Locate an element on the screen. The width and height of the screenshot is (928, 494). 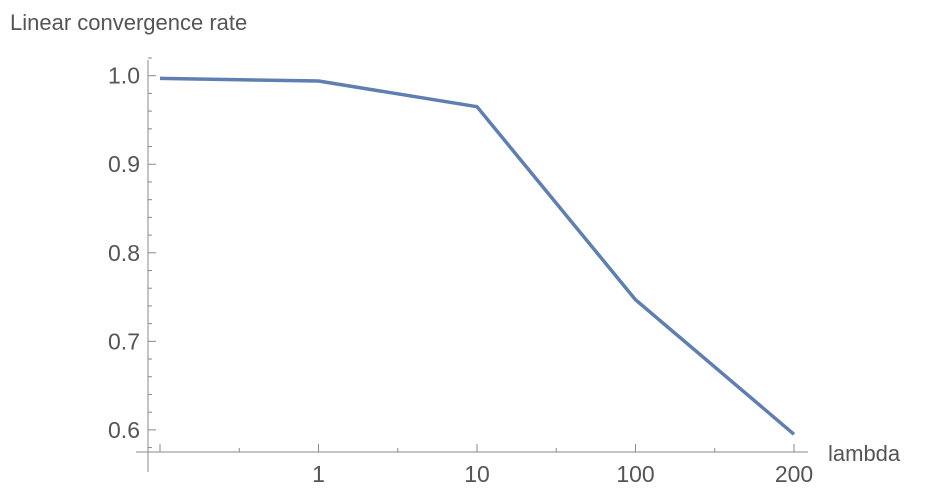
x-tick-label: 1 is located at coordinates (318, 474).